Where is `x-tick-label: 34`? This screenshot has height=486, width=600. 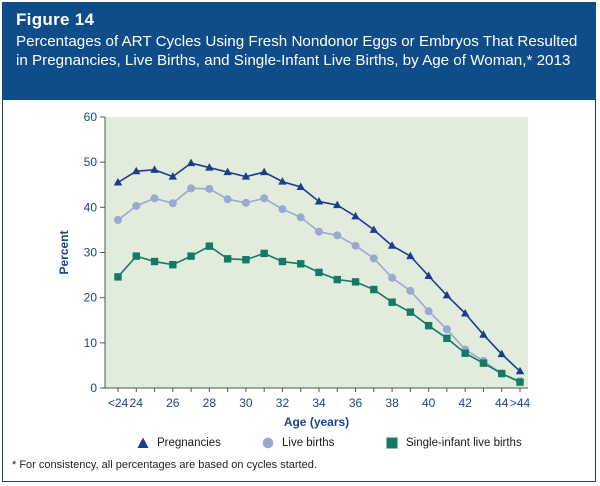 x-tick-label: 34 is located at coordinates (319, 403).